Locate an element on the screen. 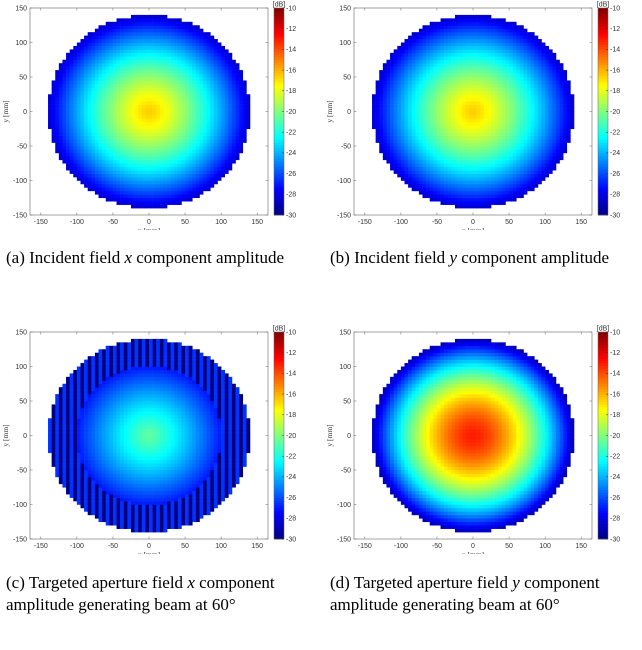 The height and width of the screenshot is (650, 642). colorbar-segment is located at coordinates (279, 144).